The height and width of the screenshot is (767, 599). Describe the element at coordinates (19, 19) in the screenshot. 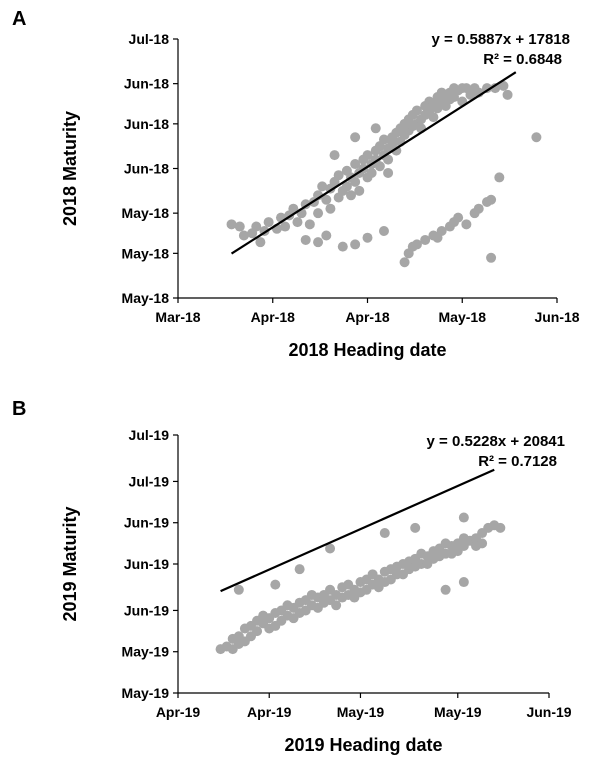

I see `panel-letter-a: A` at that location.